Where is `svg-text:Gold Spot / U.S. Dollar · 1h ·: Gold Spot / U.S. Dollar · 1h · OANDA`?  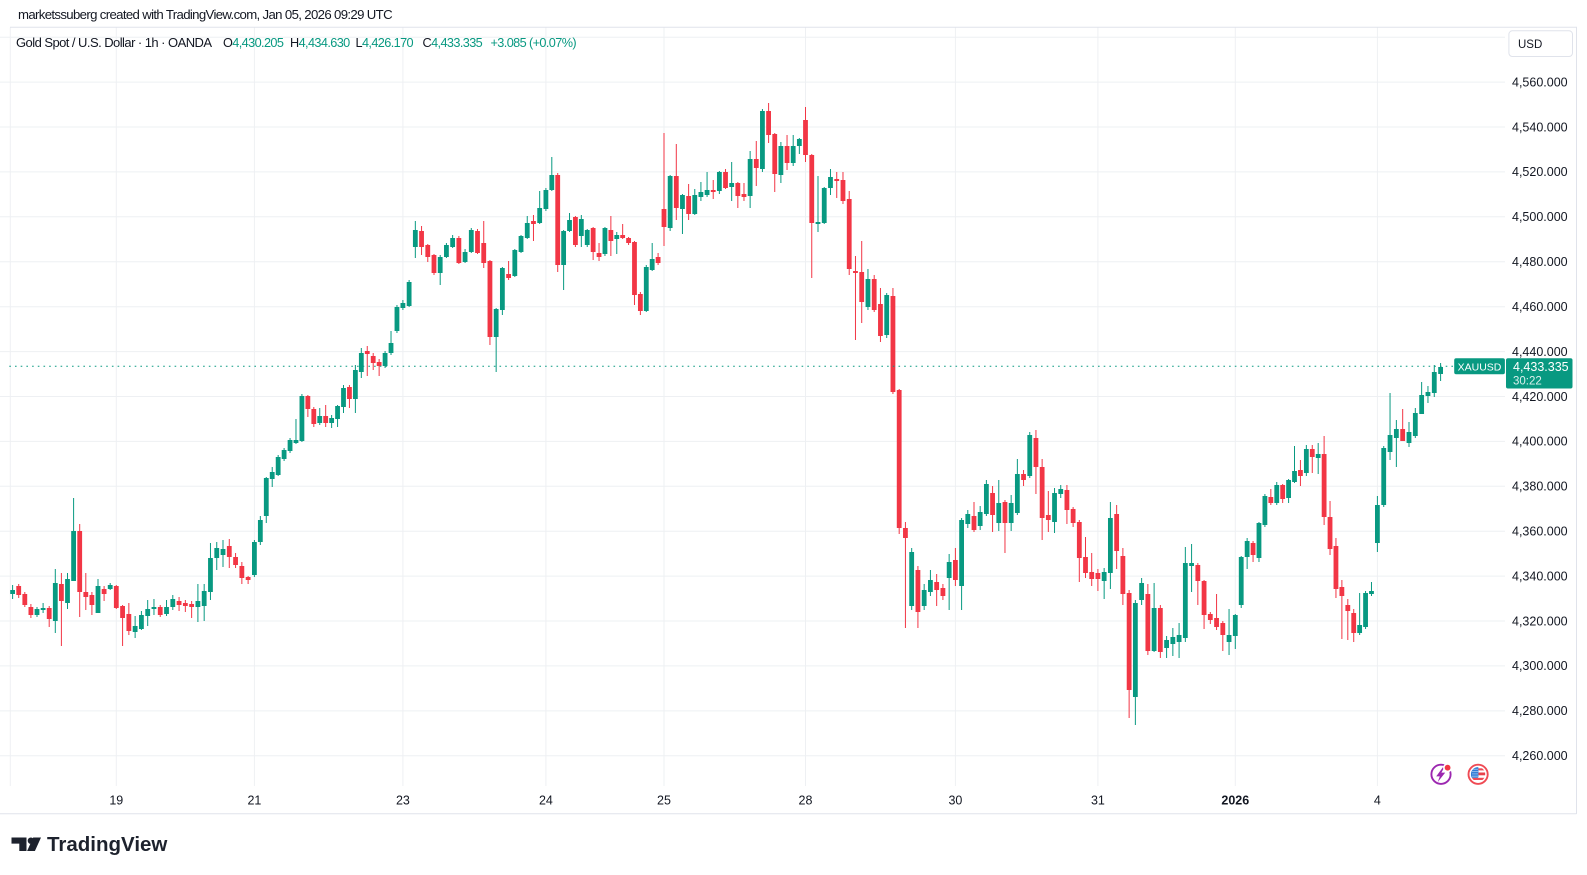 svg-text:Gold Spot / U.S. Dollar · 1h ·: Gold Spot / U.S. Dollar · 1h · OANDA is located at coordinates (114, 42).